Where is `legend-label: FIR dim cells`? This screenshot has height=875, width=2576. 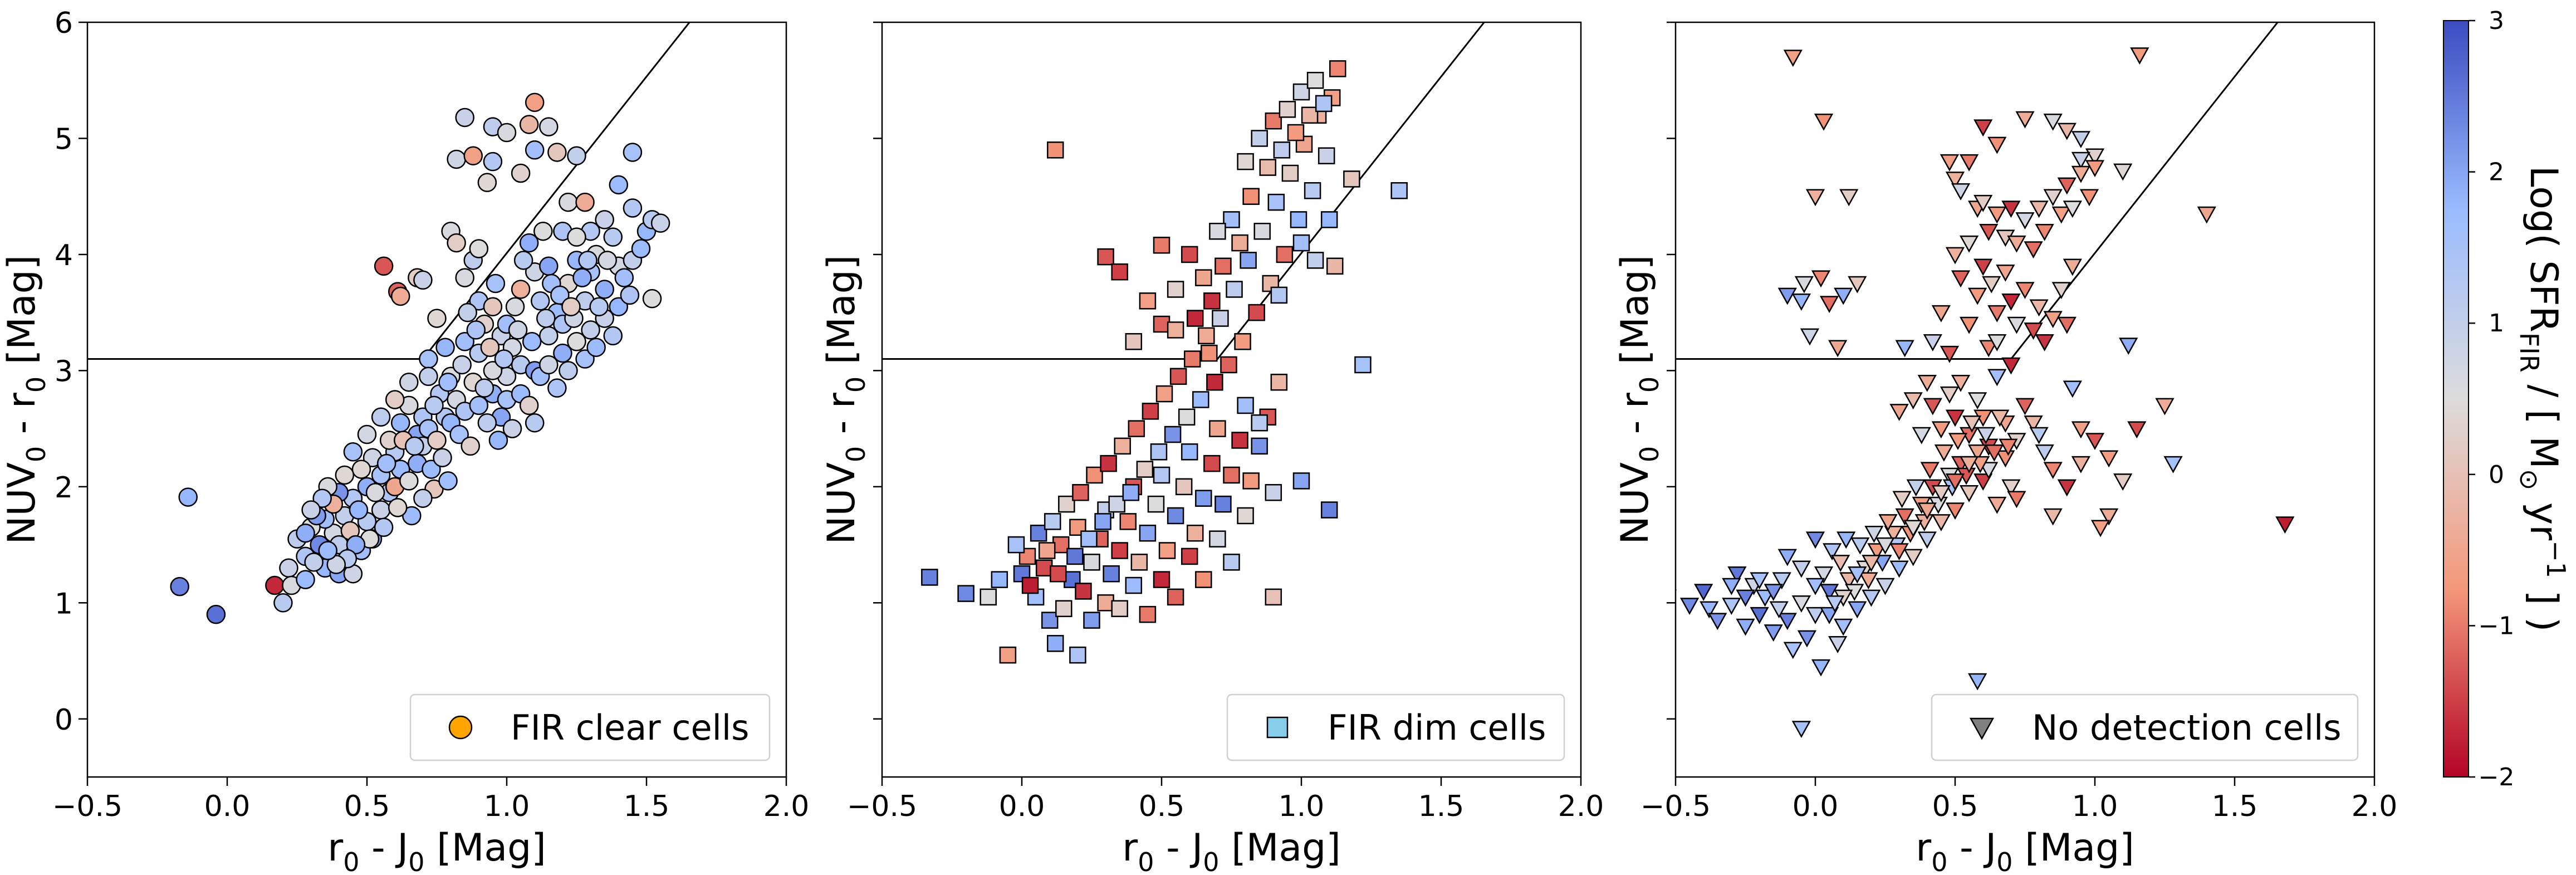 legend-label: FIR dim cells is located at coordinates (1437, 727).